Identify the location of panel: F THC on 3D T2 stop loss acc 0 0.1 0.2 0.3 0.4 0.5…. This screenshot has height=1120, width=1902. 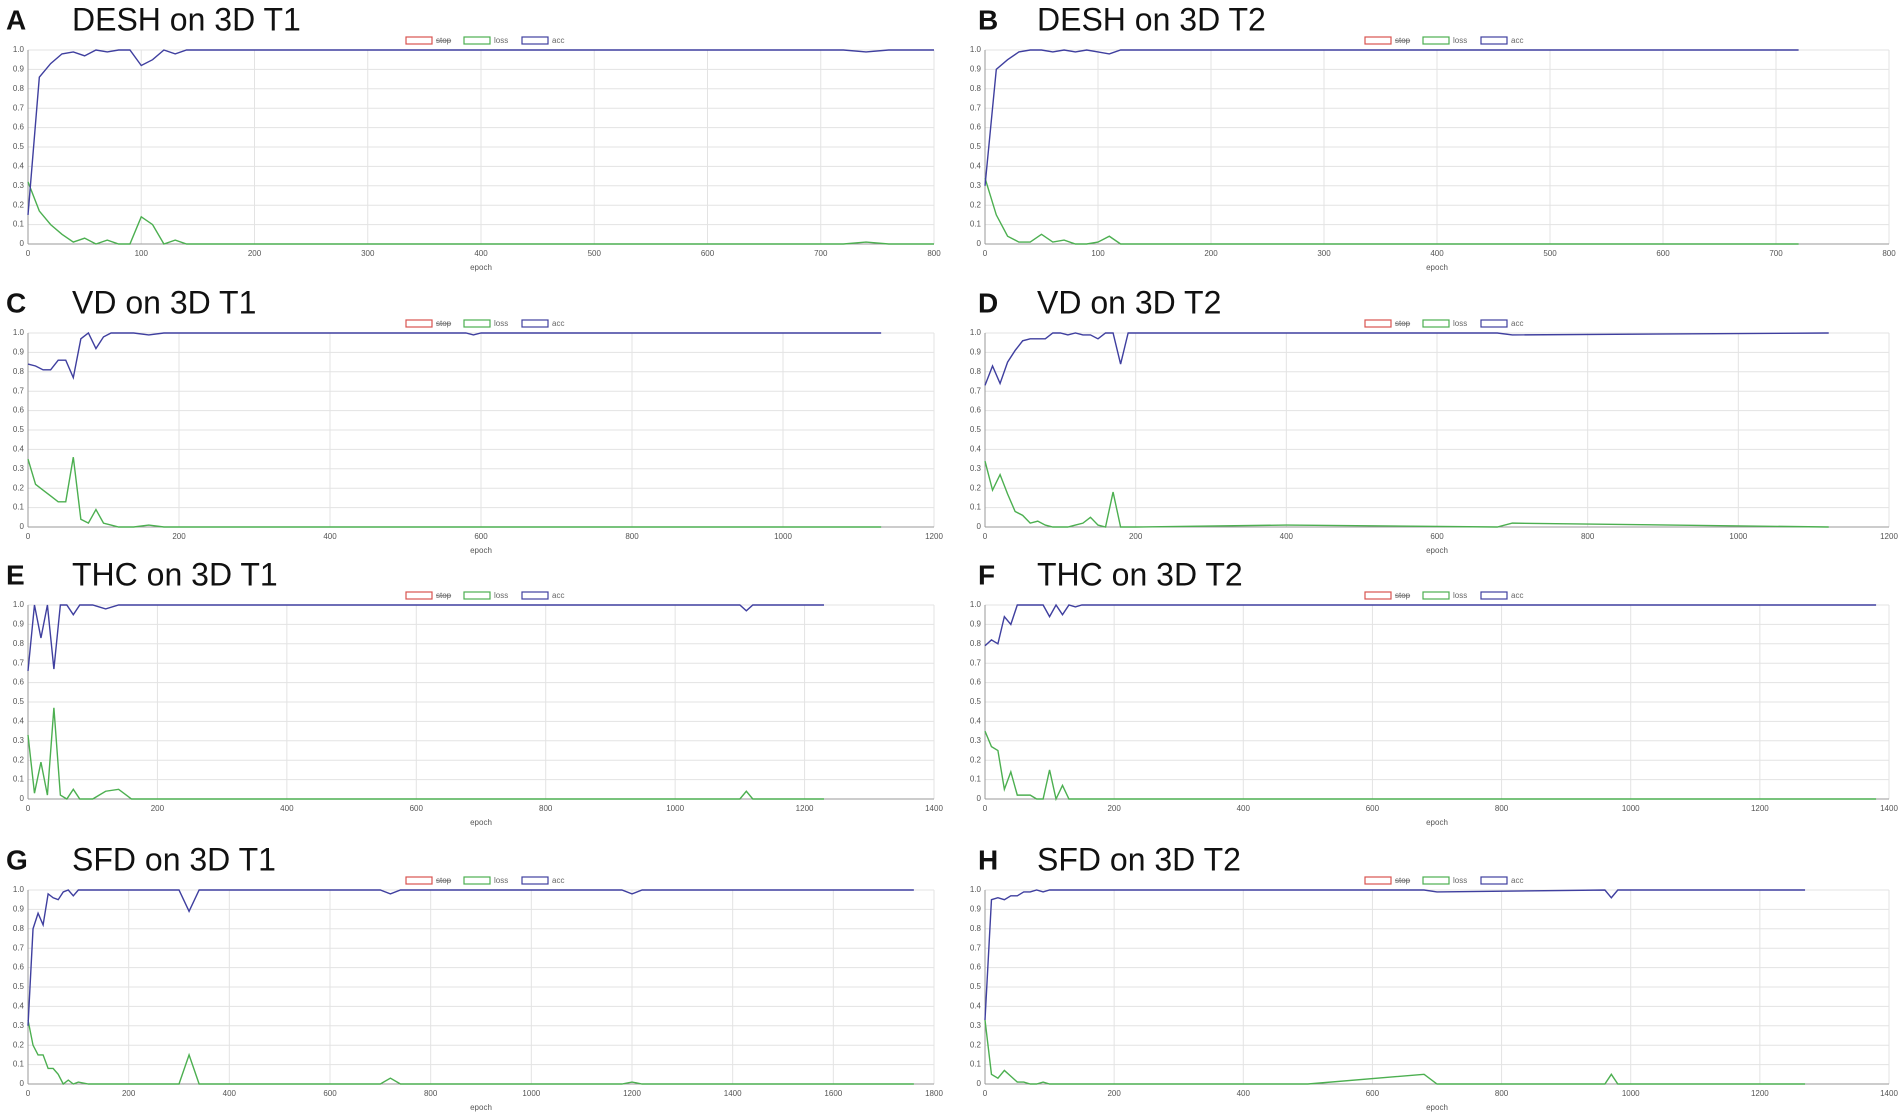
(1434, 691).